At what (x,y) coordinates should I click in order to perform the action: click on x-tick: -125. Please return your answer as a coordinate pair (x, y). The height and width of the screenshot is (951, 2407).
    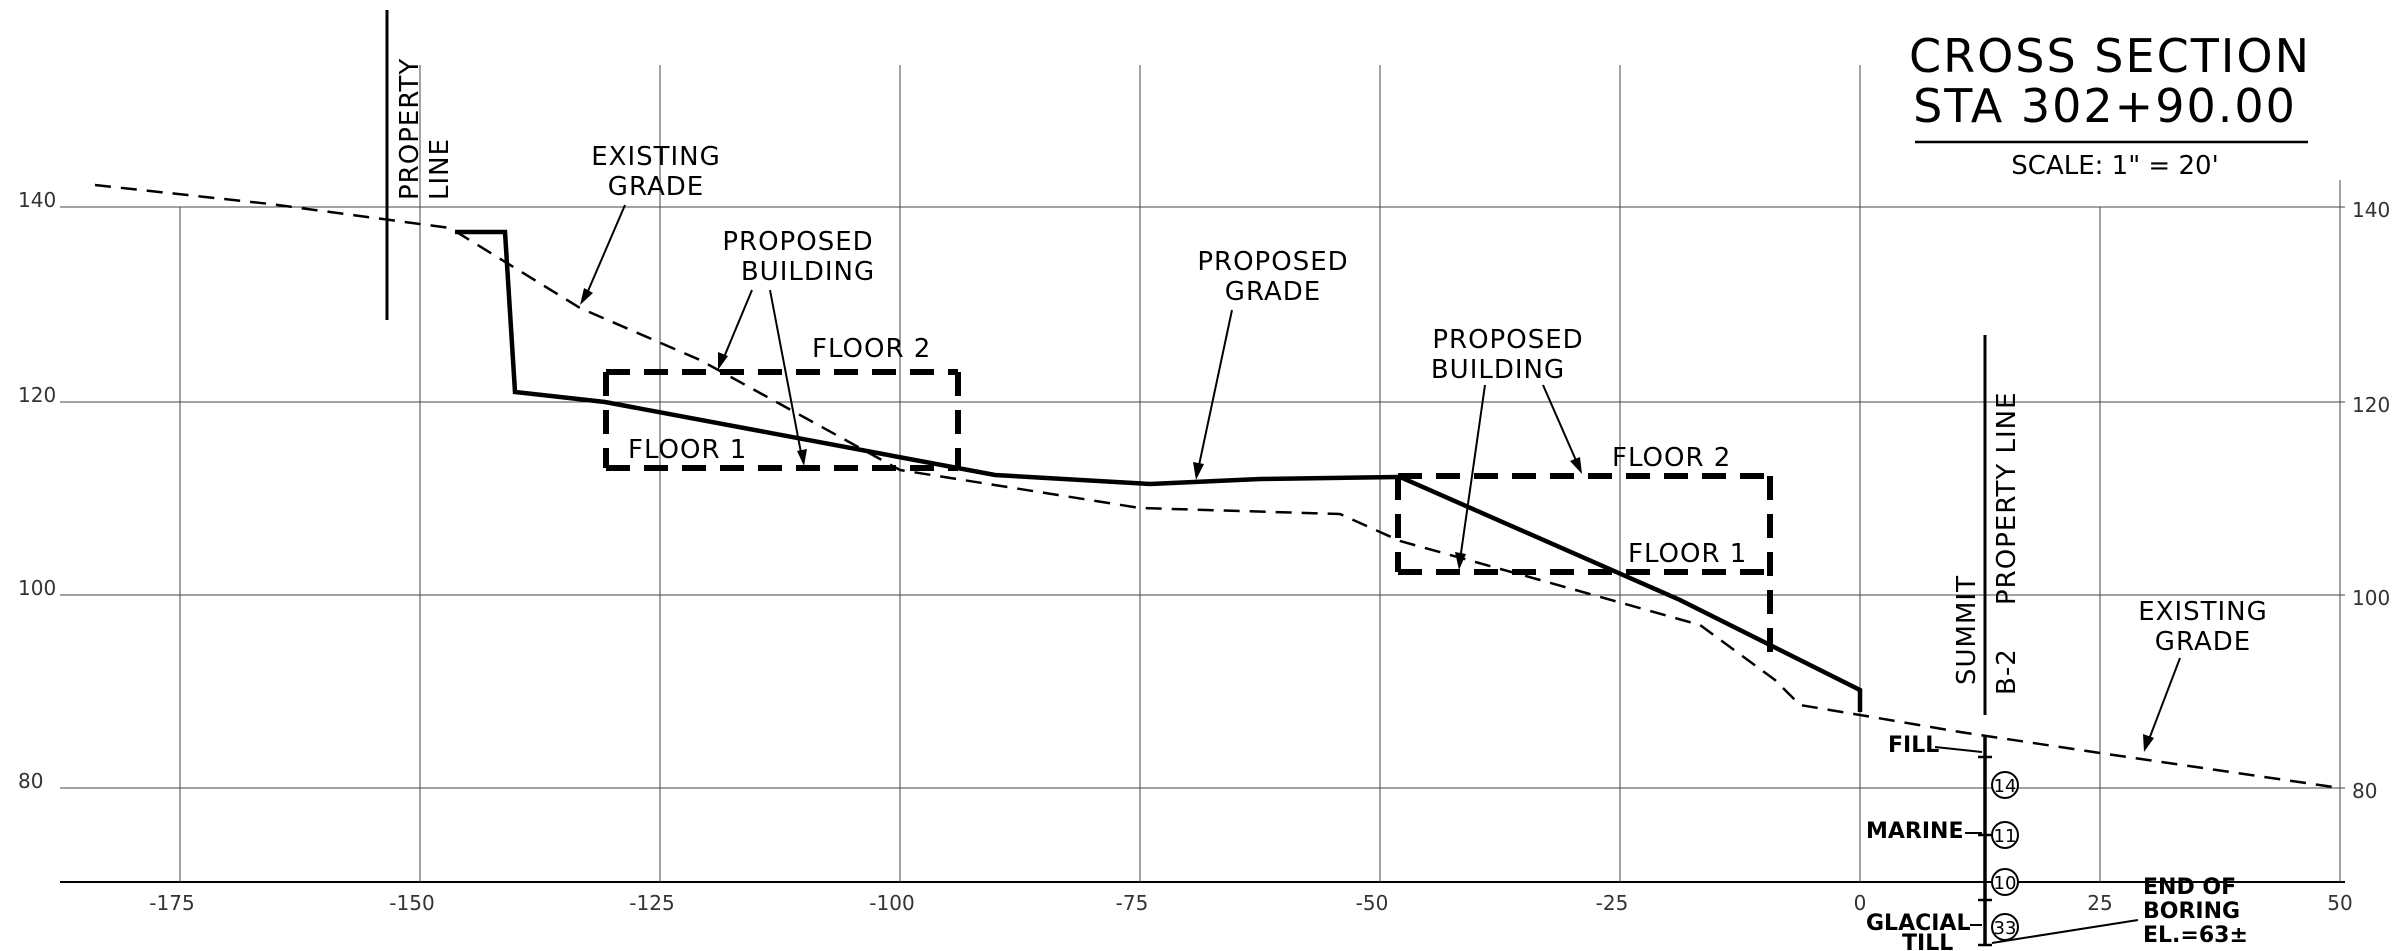
    Looking at the image, I should click on (651, 903).